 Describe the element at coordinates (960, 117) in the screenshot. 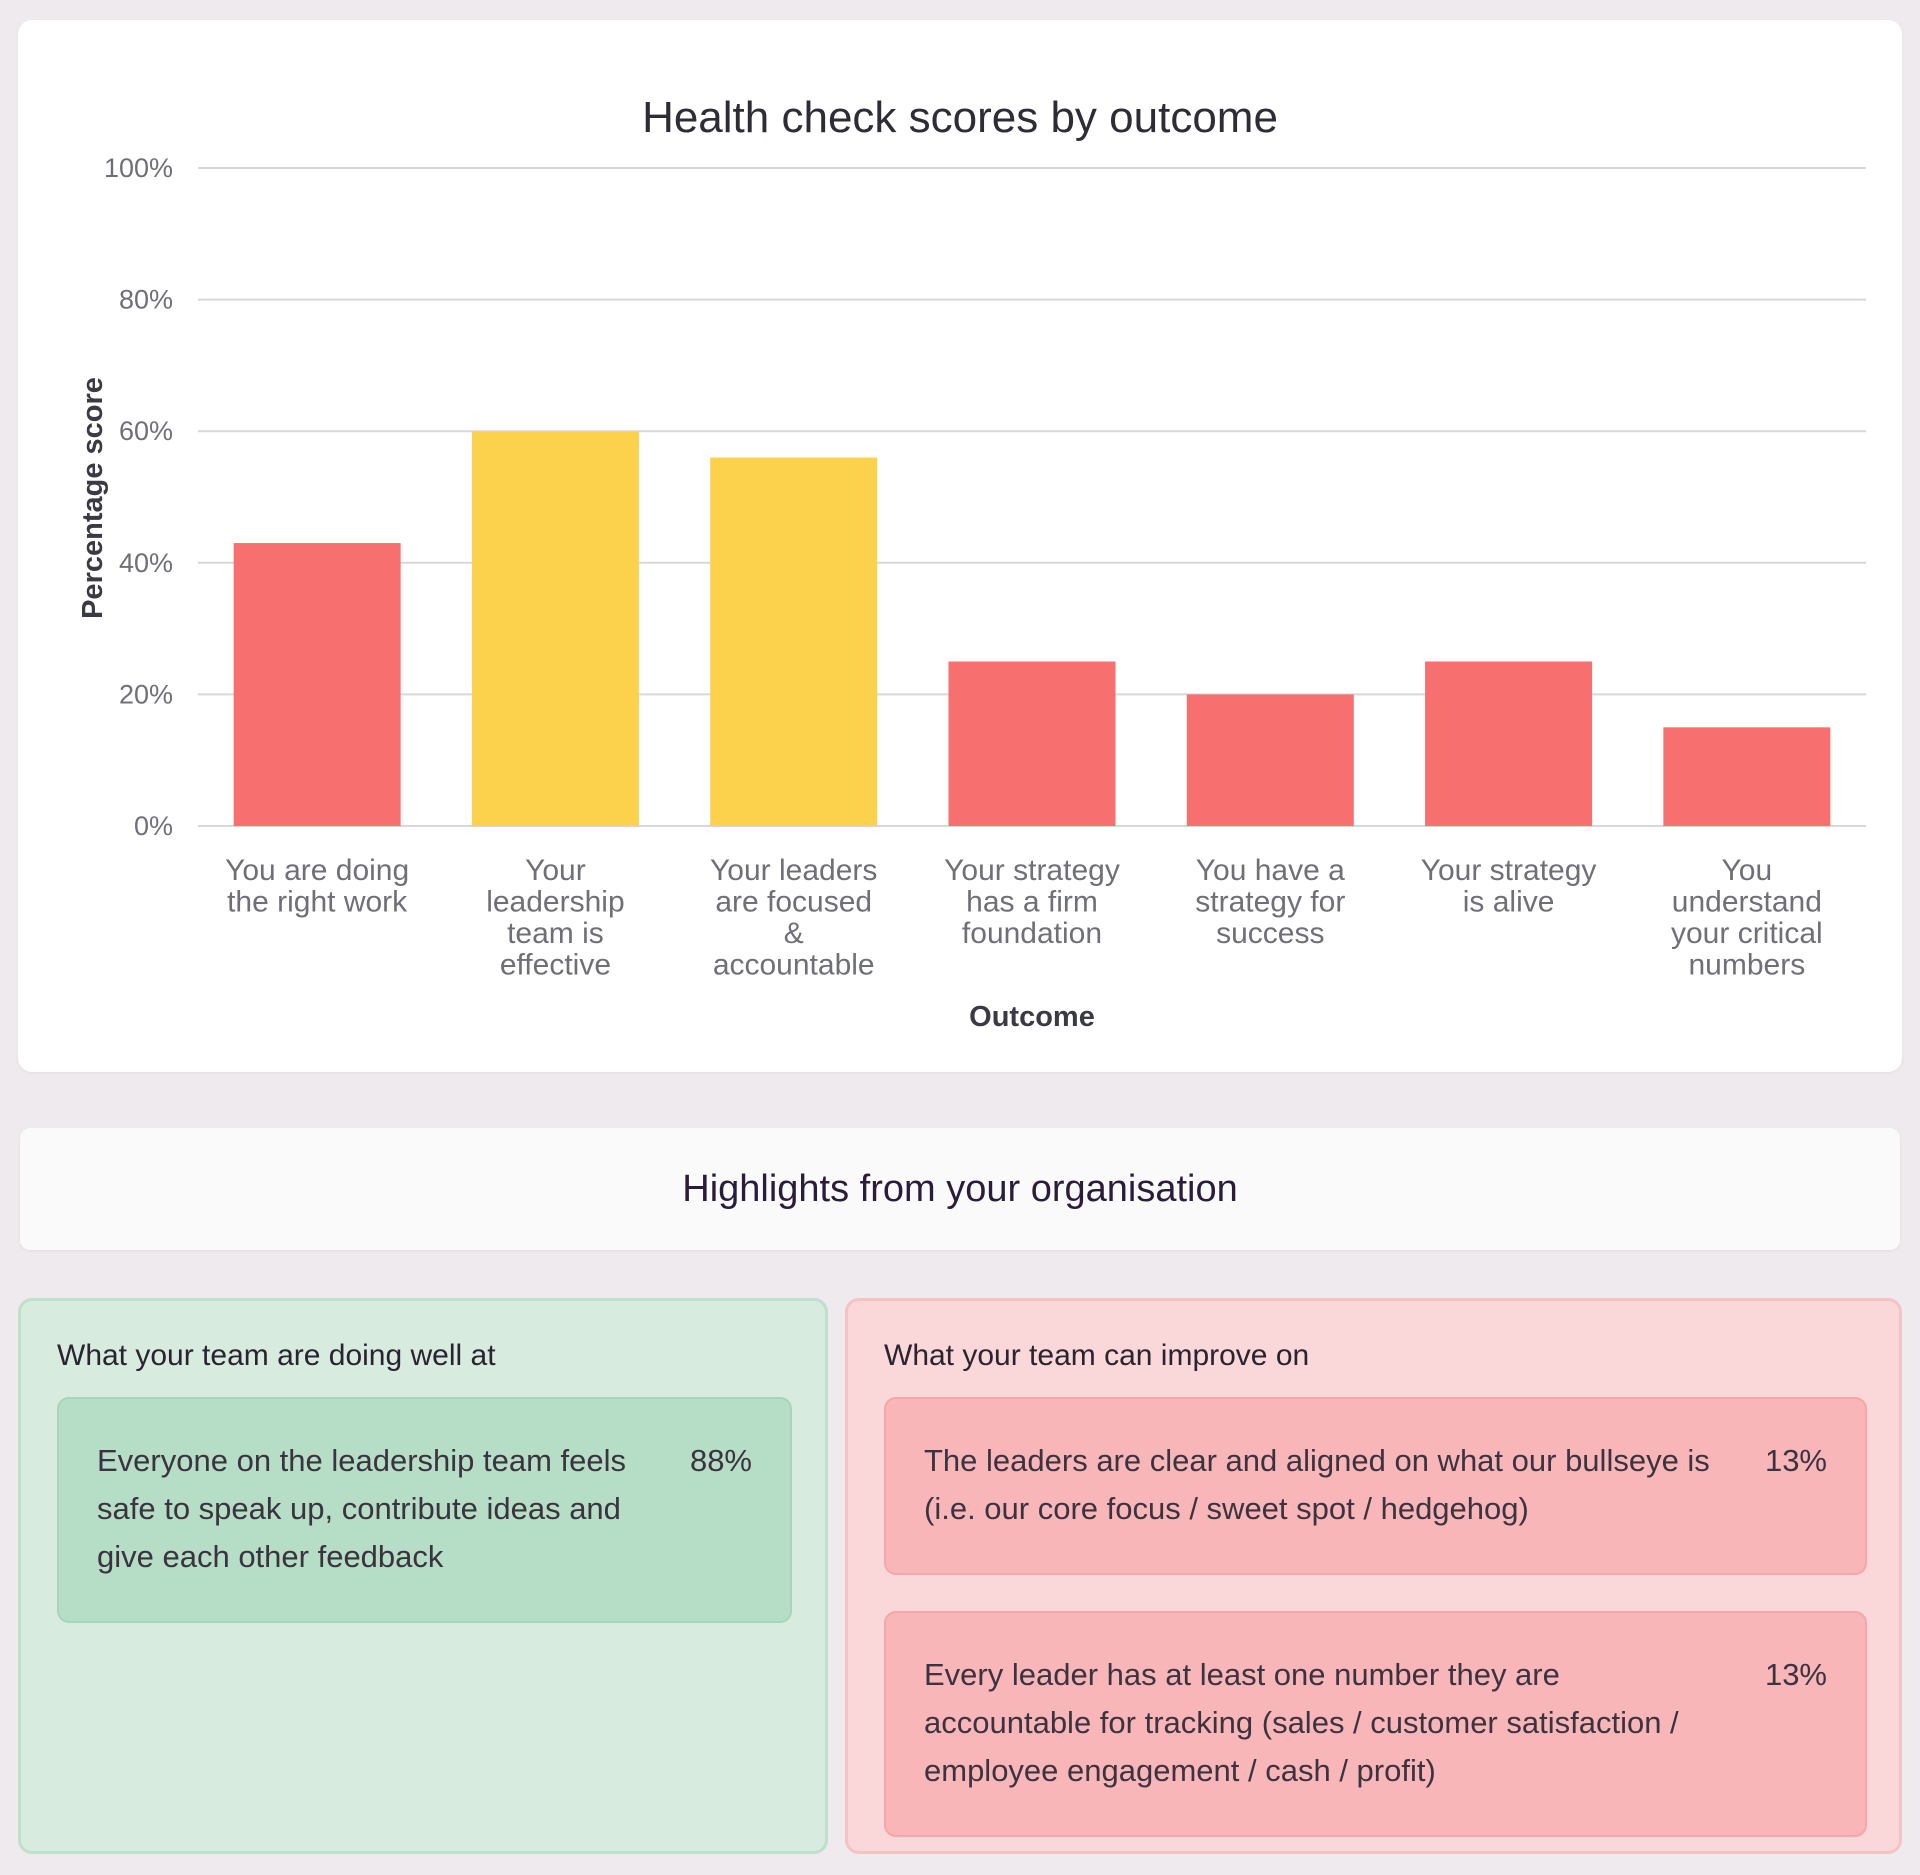

I see `chart-title: Health check scores by outcome` at that location.